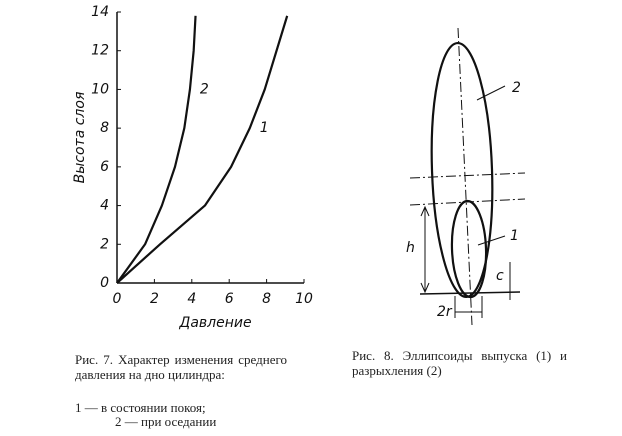 The image size is (622, 436). What do you see at coordinates (304, 299) in the screenshot?
I see `x-tick-label: 10` at bounding box center [304, 299].